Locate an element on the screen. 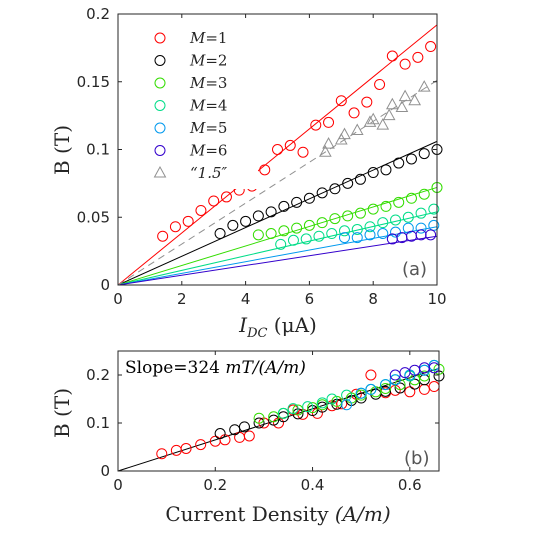 The image size is (548, 535). panel-b-annotation-main: Slope=324 is located at coordinates (175, 368).